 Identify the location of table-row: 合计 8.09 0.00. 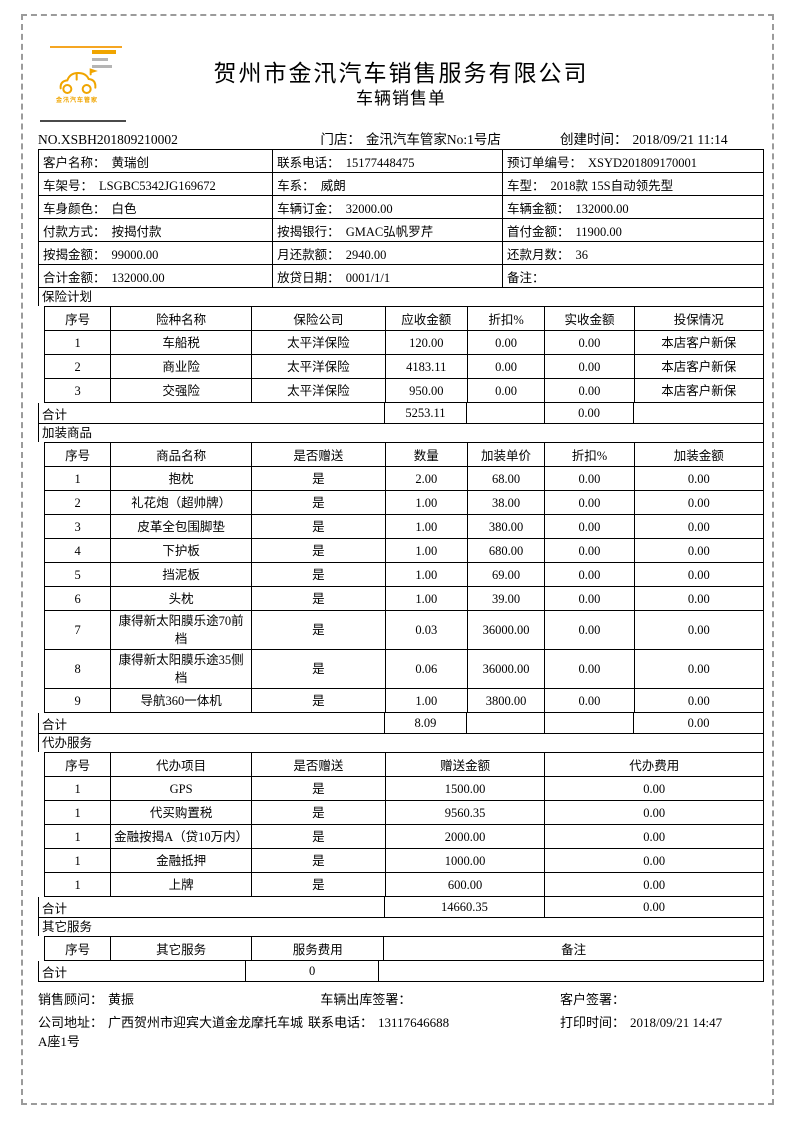
(401, 723).